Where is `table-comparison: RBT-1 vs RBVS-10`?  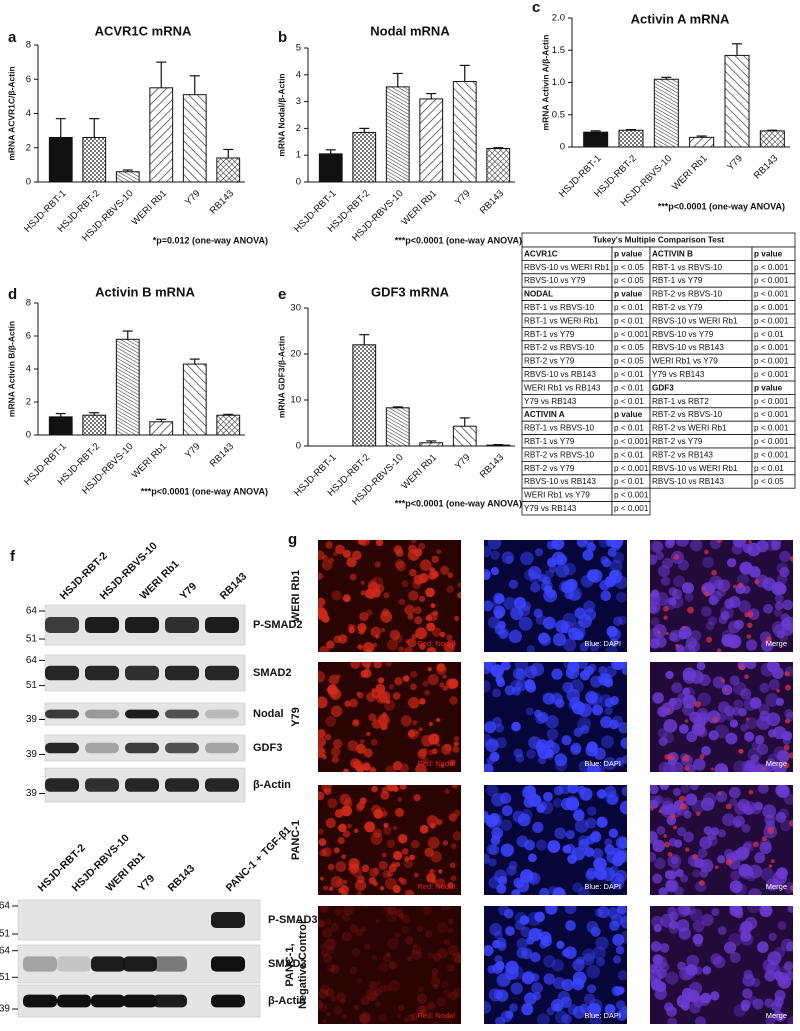 table-comparison: RBT-1 vs RBVS-10 is located at coordinates (559, 428).